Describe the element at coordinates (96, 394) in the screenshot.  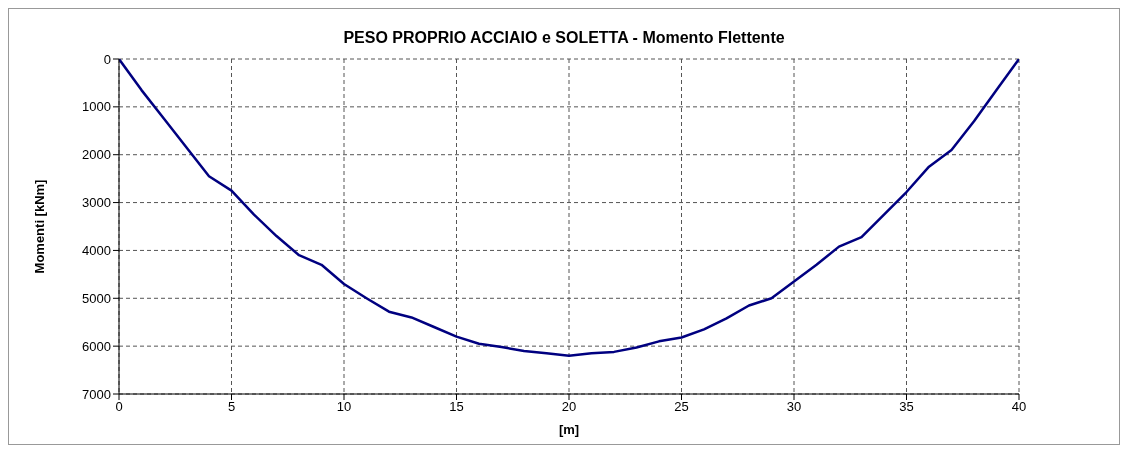
I see `y-tick-label: 7000` at that location.